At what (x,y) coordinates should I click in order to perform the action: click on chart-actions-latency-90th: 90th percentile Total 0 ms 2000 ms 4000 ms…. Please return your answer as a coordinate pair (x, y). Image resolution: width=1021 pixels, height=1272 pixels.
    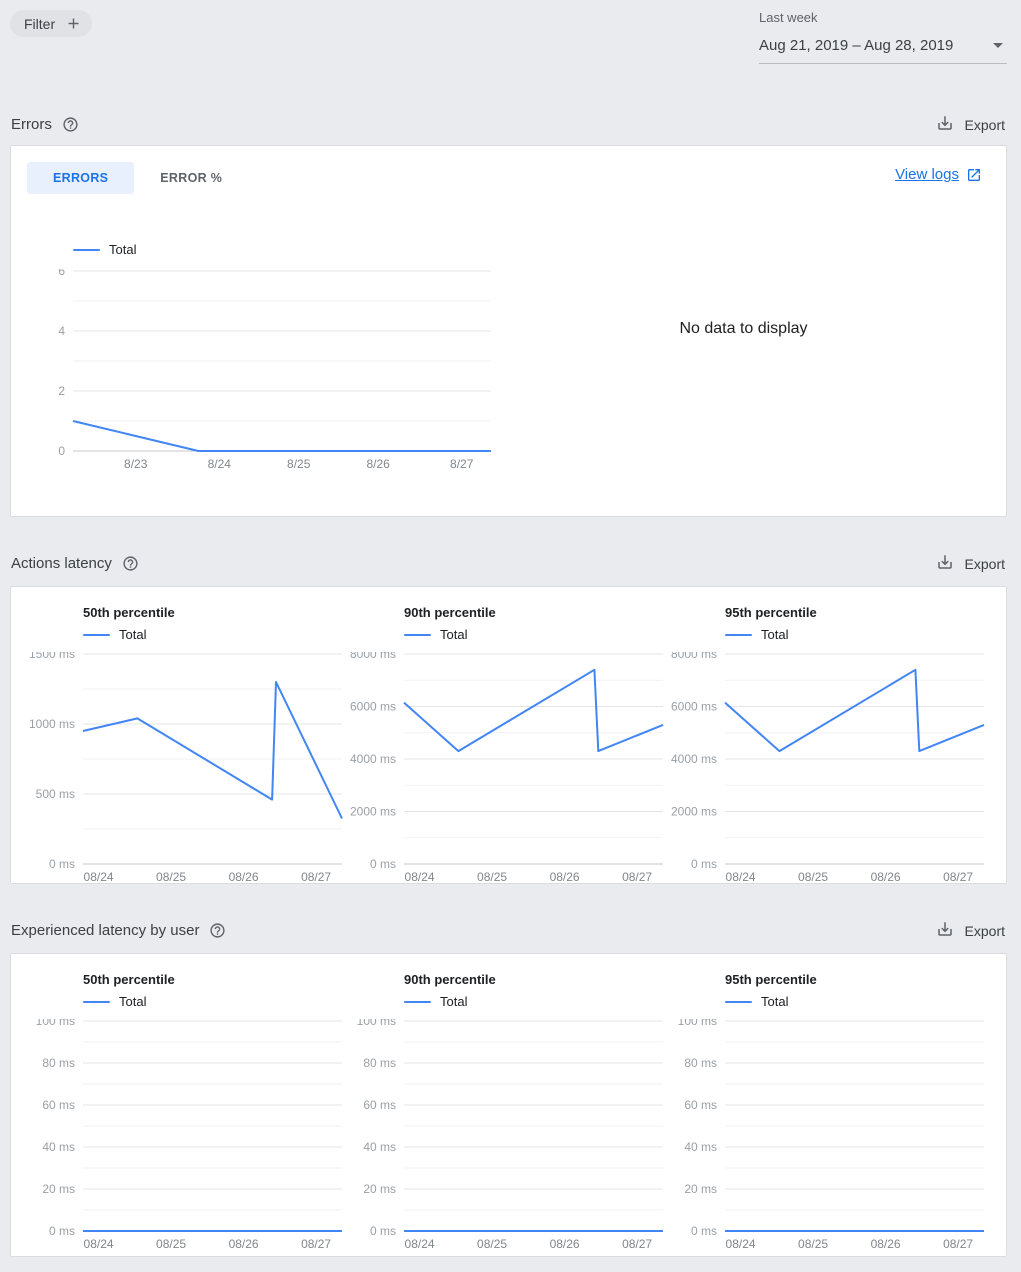
    Looking at the image, I should click on (508, 741).